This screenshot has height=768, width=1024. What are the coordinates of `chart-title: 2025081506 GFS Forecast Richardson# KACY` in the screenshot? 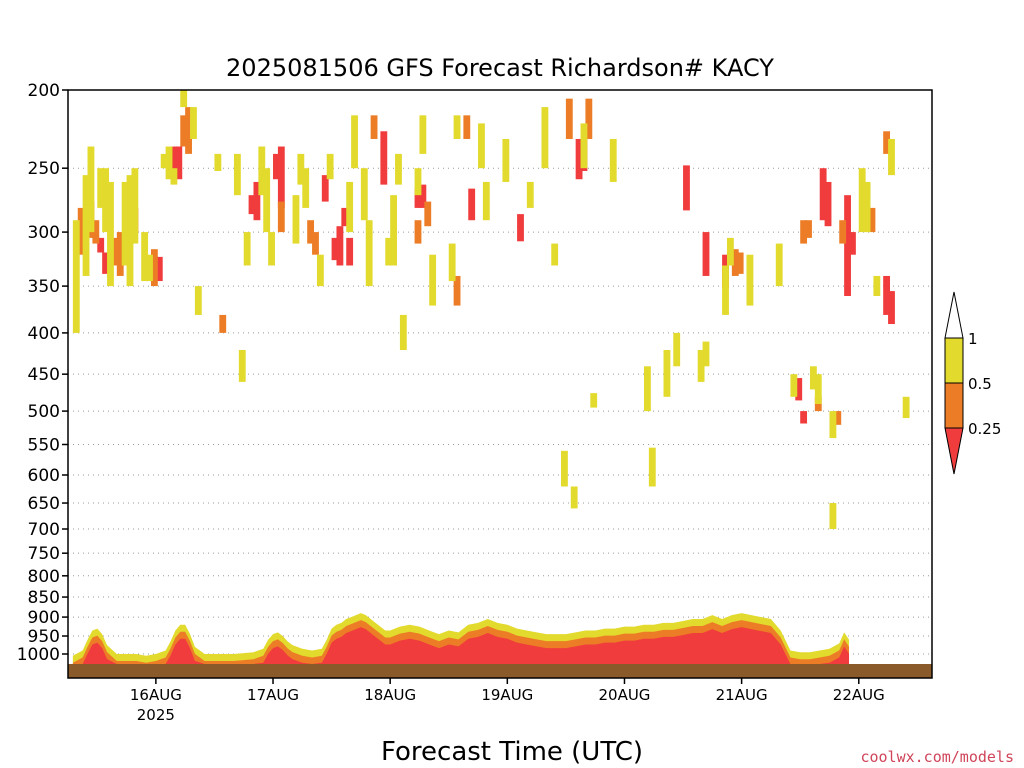 It's located at (500, 68).